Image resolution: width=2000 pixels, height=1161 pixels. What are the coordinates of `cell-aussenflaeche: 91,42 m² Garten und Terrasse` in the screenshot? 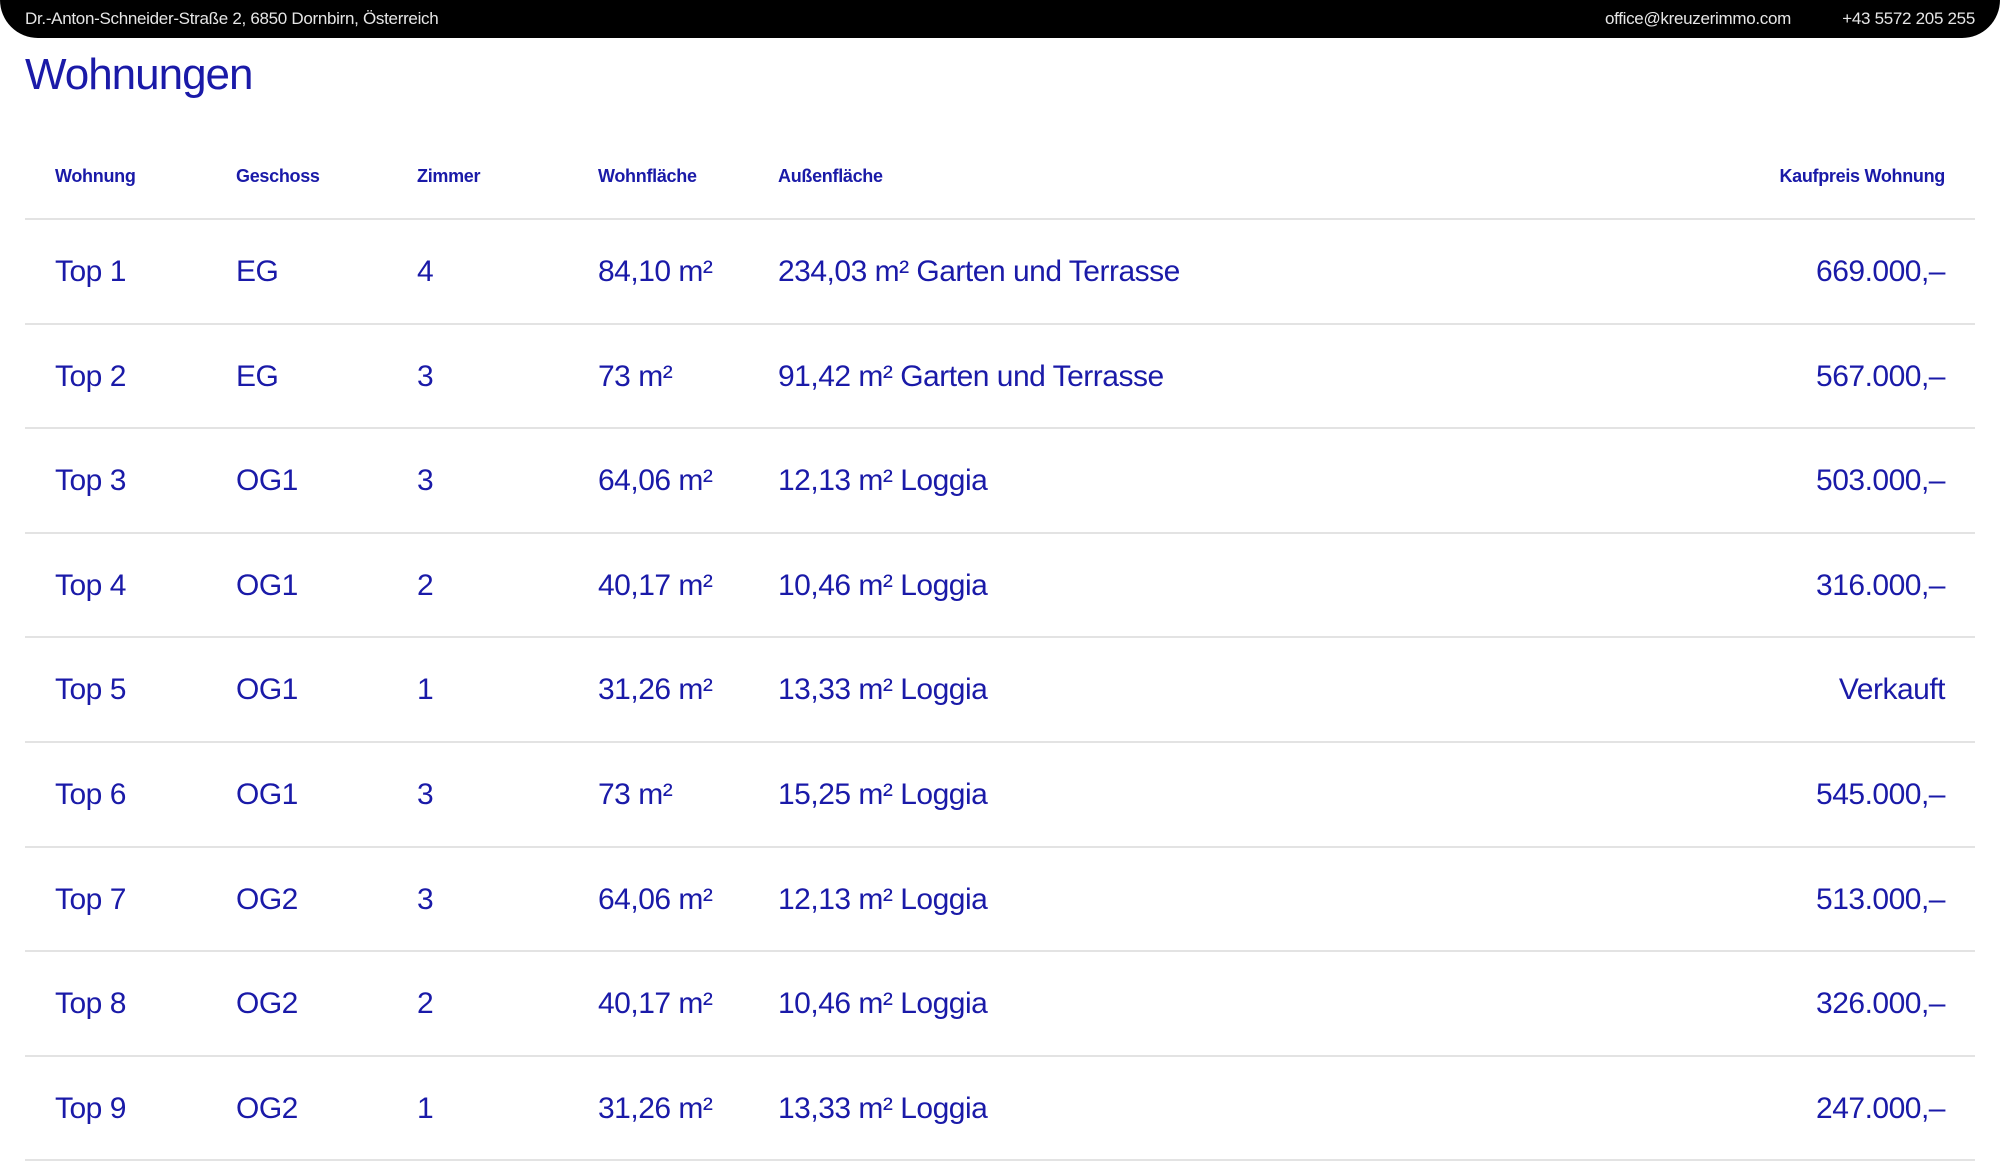 It's located at (971, 376).